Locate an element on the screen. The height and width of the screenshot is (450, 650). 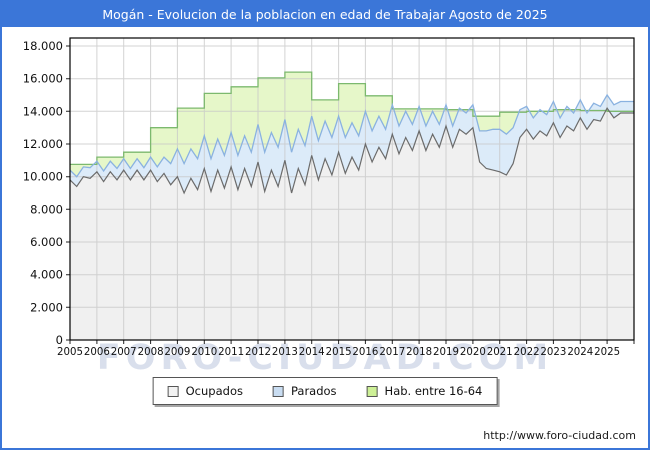
legend-label-parados: Parados is located at coordinates (313, 391).